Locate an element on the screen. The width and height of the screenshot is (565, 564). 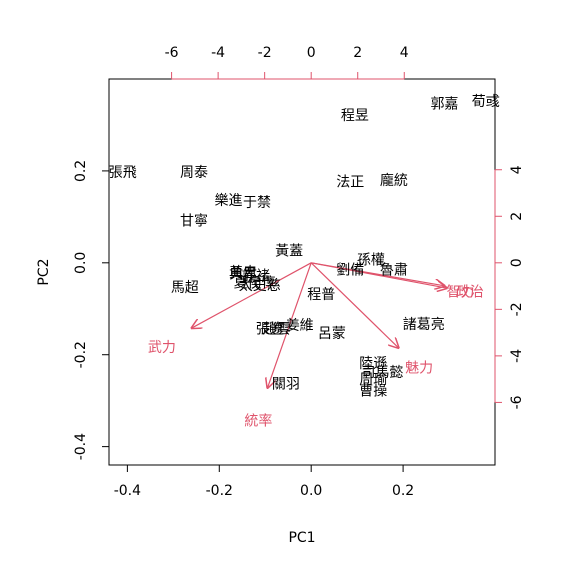
x-tick-label: 0.0 is located at coordinates (311, 491).